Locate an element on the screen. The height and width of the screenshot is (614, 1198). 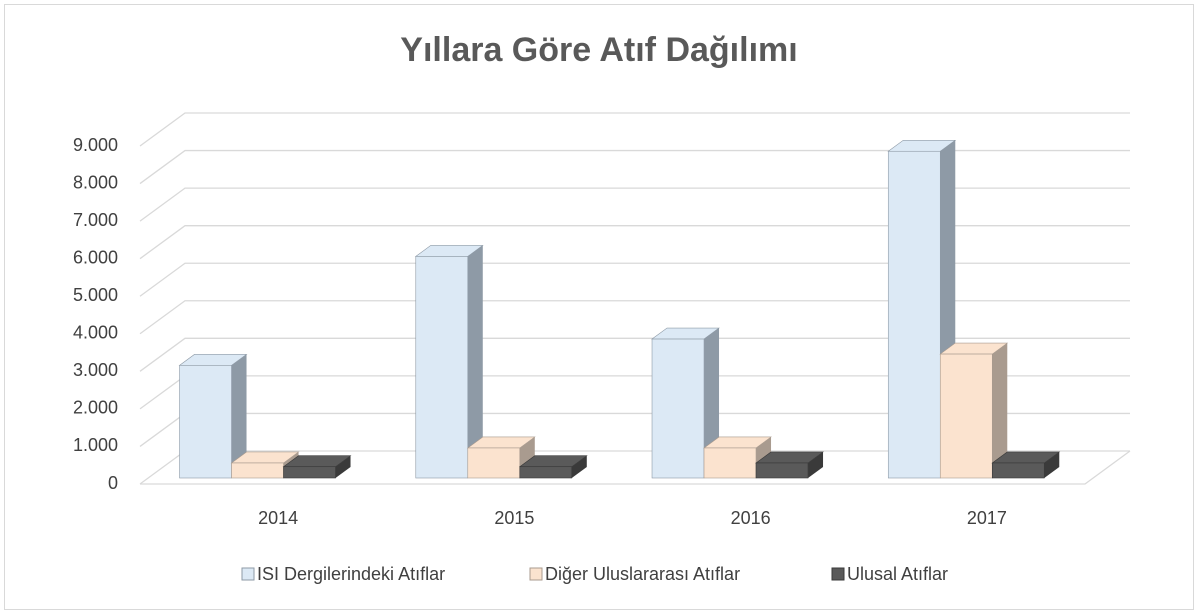
y-tick-label: 8.000 is located at coordinates (95, 182).